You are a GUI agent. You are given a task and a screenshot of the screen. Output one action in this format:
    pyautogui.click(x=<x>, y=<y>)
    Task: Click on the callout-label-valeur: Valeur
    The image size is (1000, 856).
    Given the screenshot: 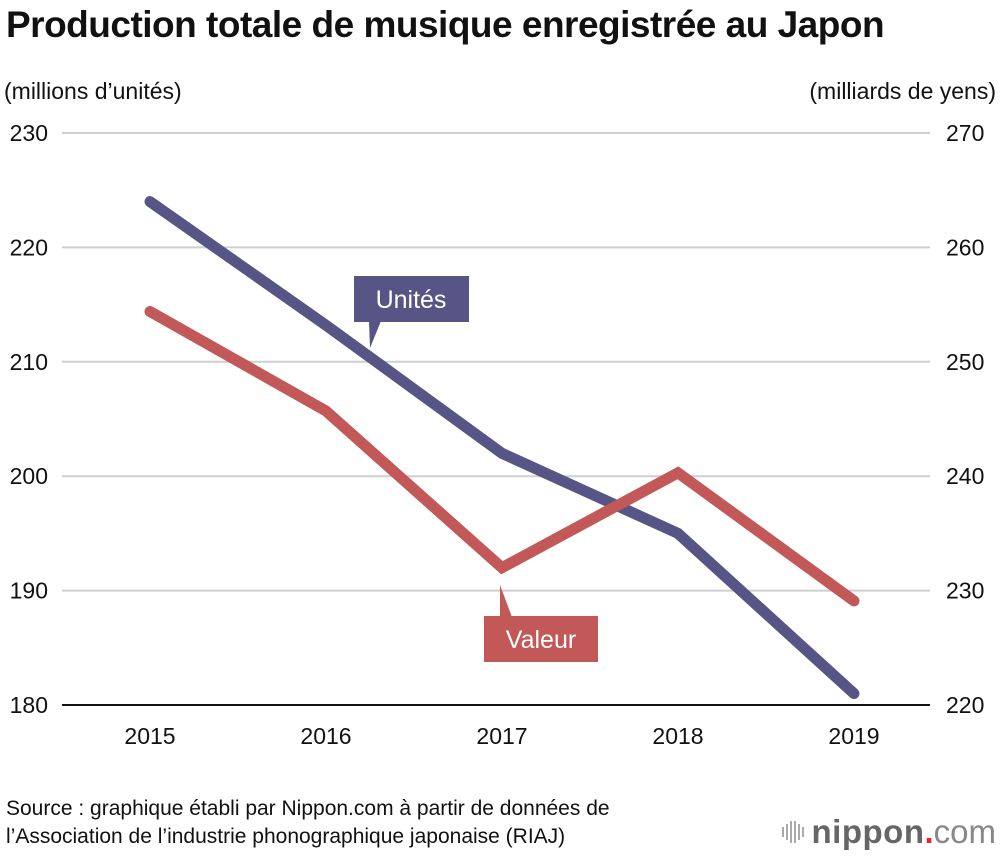 What is the action you would take?
    pyautogui.click(x=541, y=640)
    